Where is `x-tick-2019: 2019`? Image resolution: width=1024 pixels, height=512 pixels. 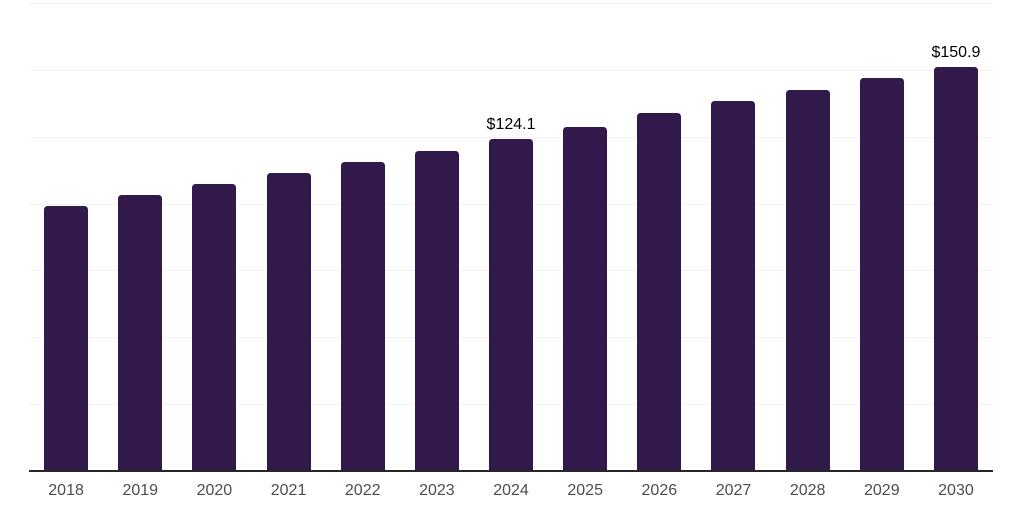
x-tick-2019: 2019 is located at coordinates (140, 490).